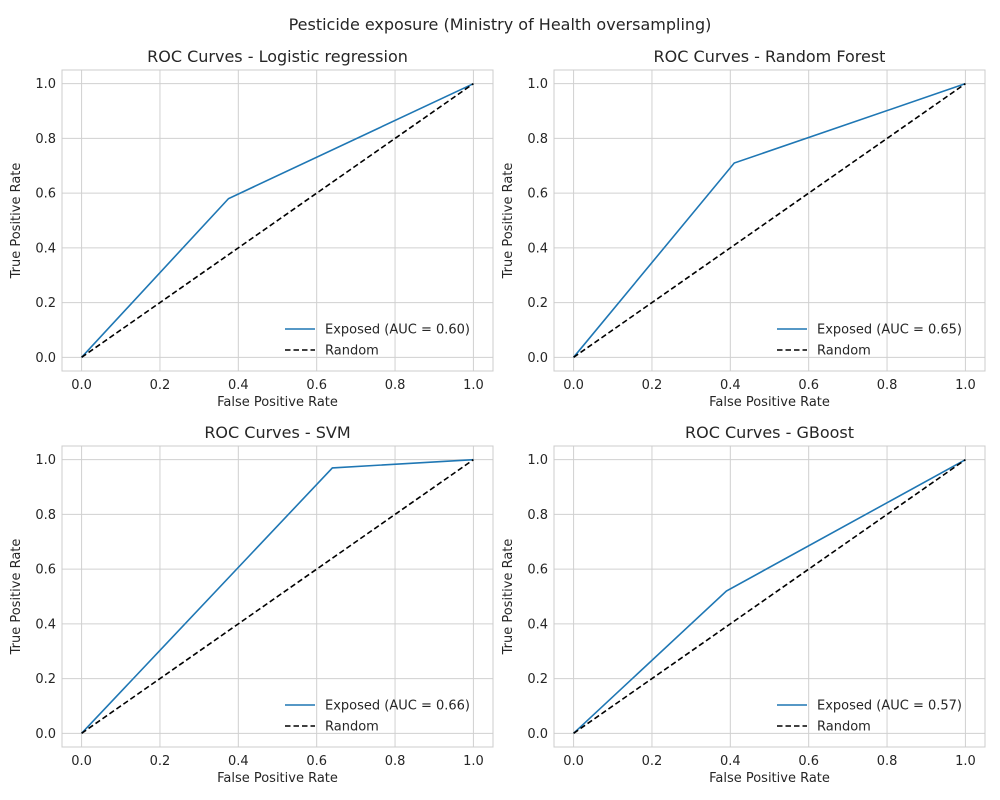  Describe the element at coordinates (770, 56) in the screenshot. I see `panel-title: ROC Curves - Random Forest` at that location.